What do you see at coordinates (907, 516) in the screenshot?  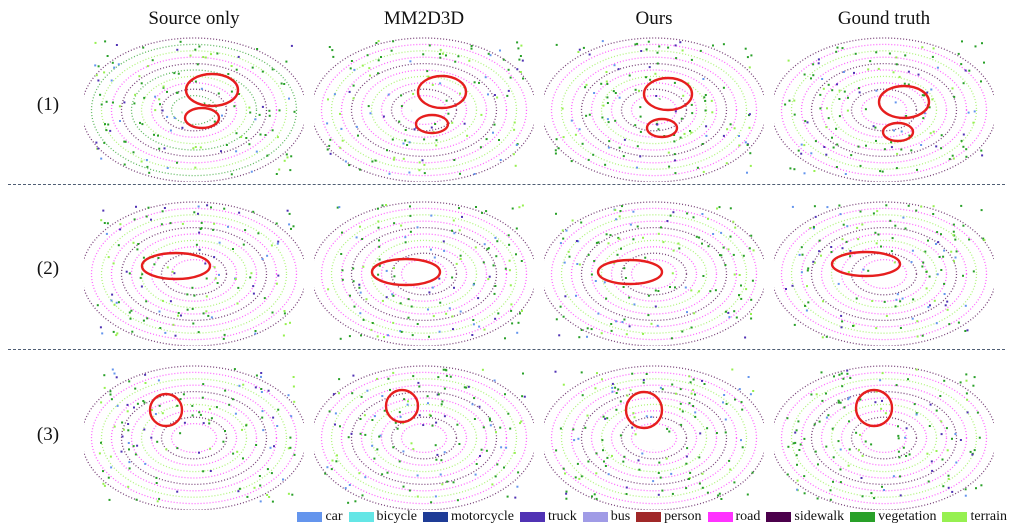 I see `legend-label: vegetation` at bounding box center [907, 516].